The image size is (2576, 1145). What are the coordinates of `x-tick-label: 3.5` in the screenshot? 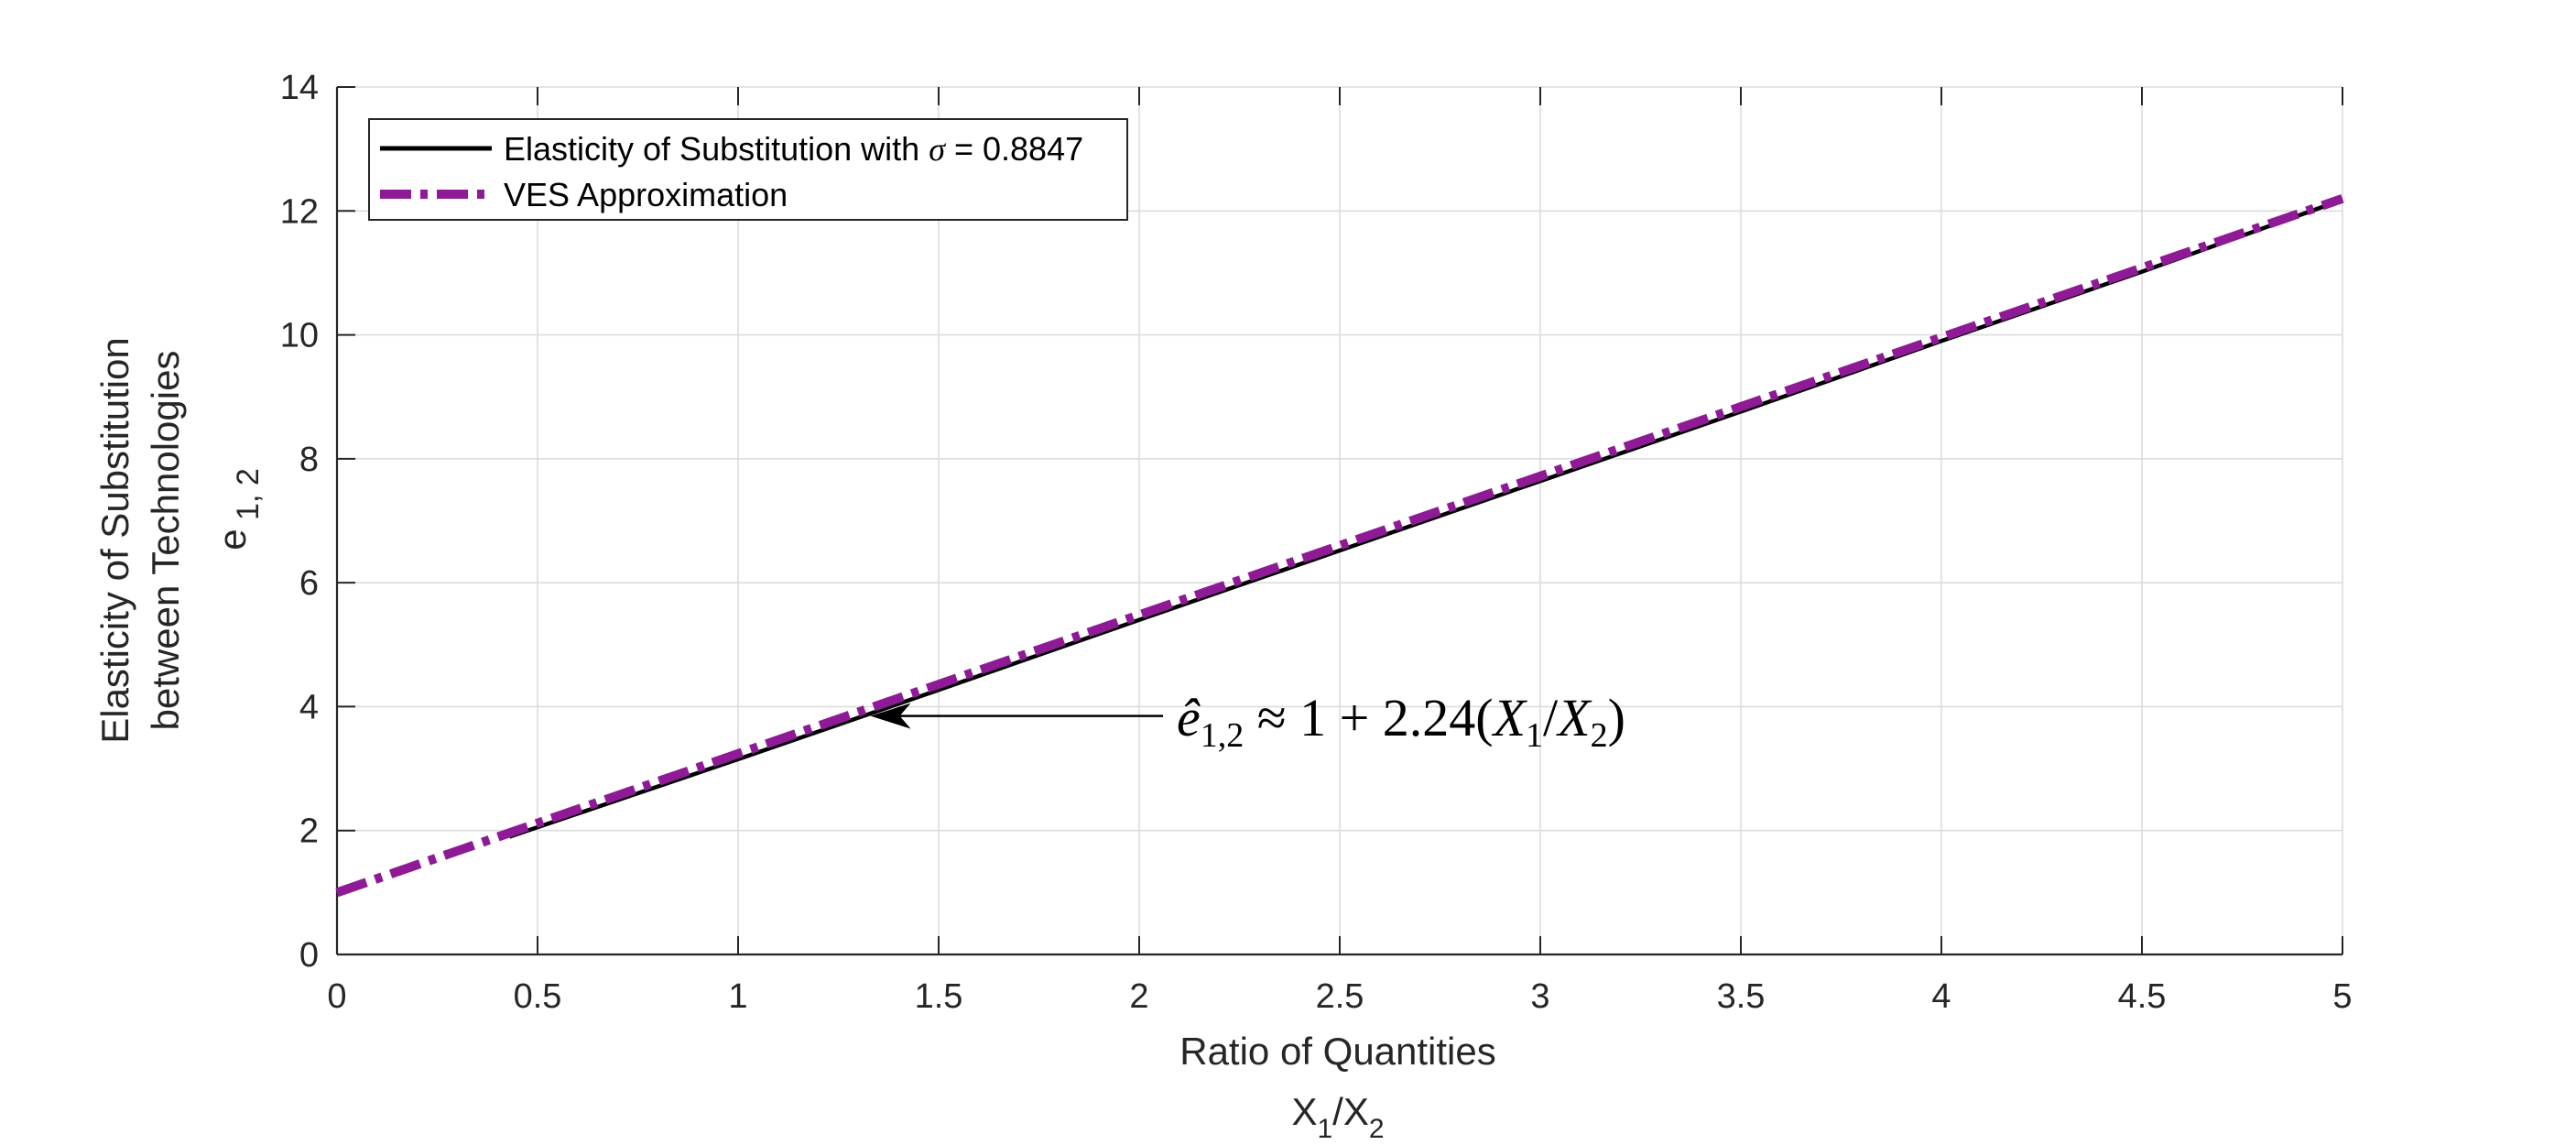 It's located at (1741, 997).